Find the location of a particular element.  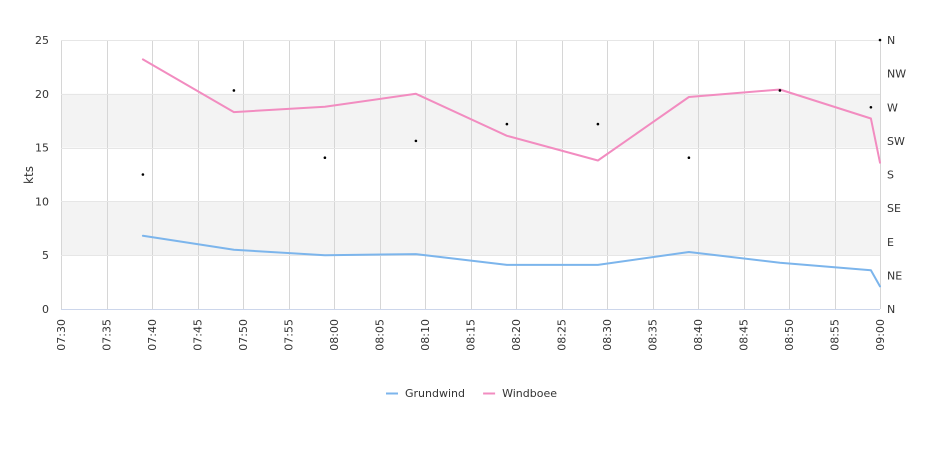

y-tick-label: 25 is located at coordinates (42, 40).